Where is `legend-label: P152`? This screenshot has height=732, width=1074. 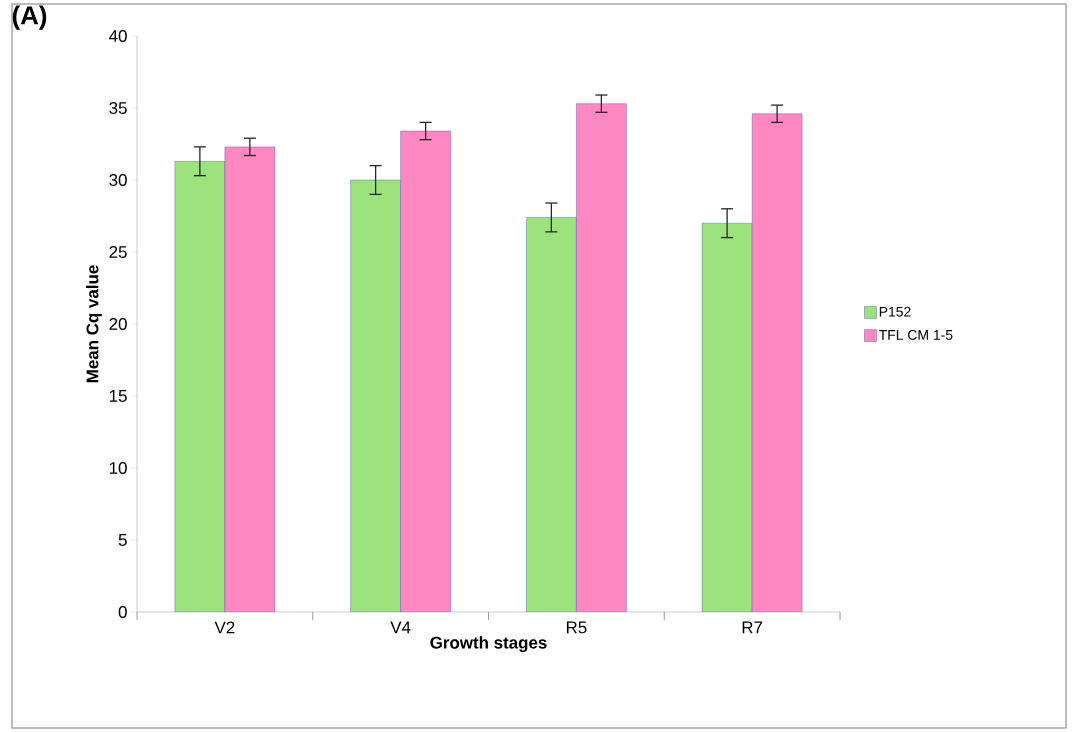
legend-label: P152 is located at coordinates (895, 311).